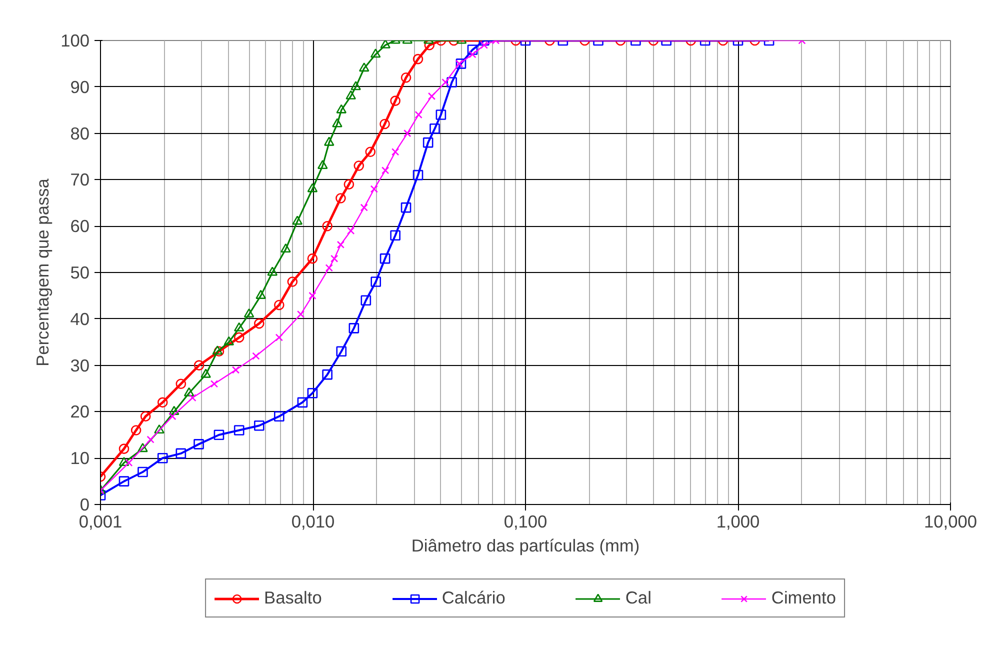  Describe the element at coordinates (526, 522) in the screenshot. I see `x-tick-label: 0,100` at that location.